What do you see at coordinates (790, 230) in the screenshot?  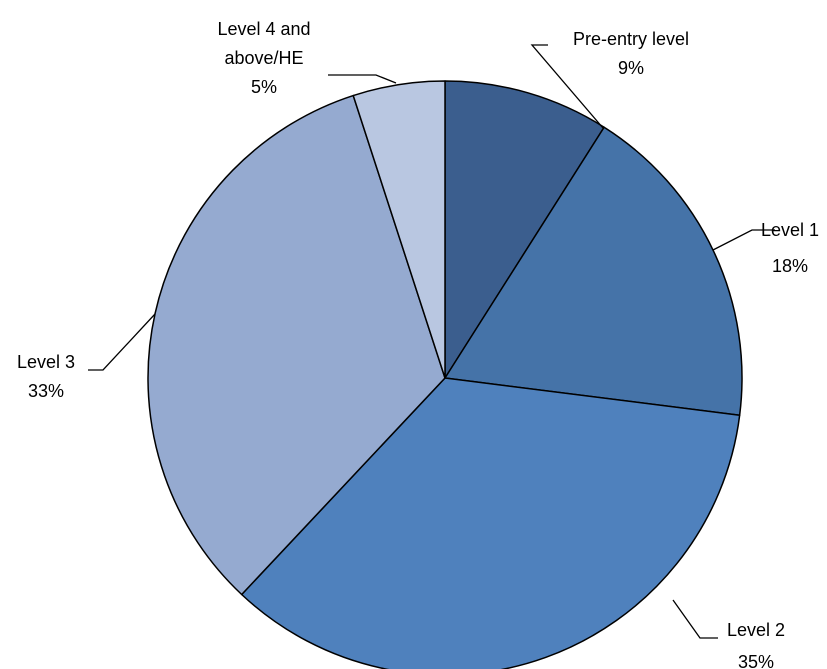 I see `slice-category-label: Level 1` at bounding box center [790, 230].